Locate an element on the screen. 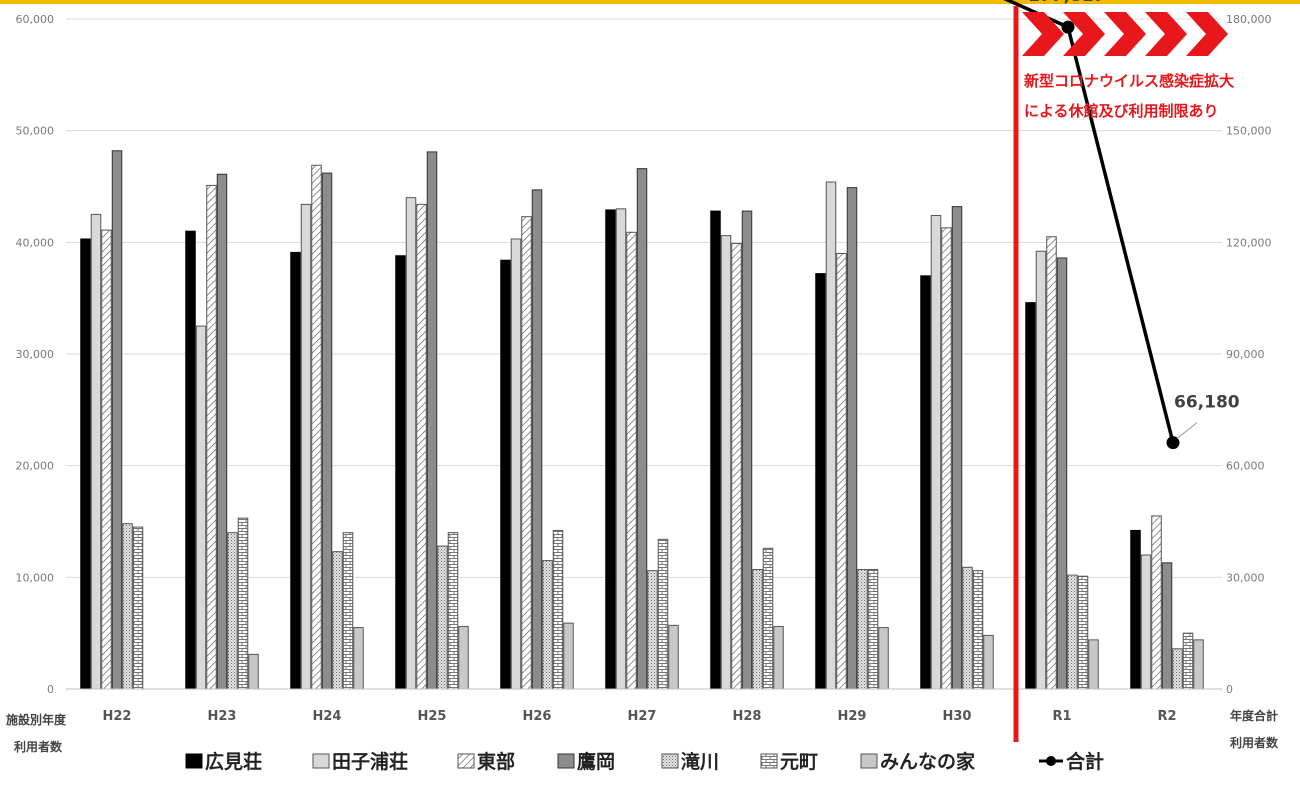 The height and width of the screenshot is (787, 1300). bar-1-H27 is located at coordinates (610, 449).